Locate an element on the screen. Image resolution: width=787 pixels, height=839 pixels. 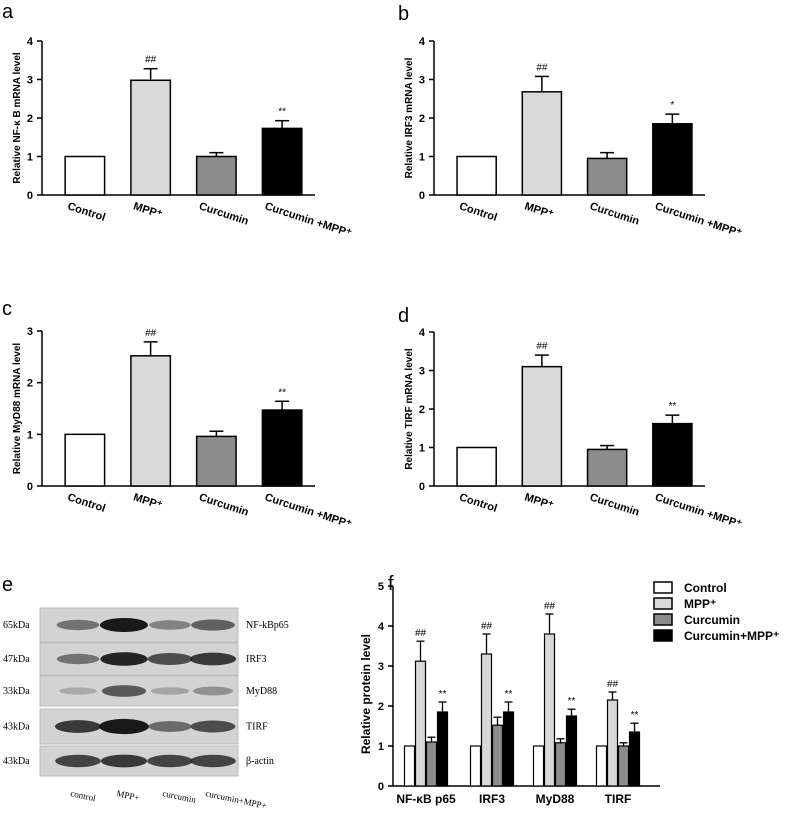
category-label: IRF3 is located at coordinates (492, 799).